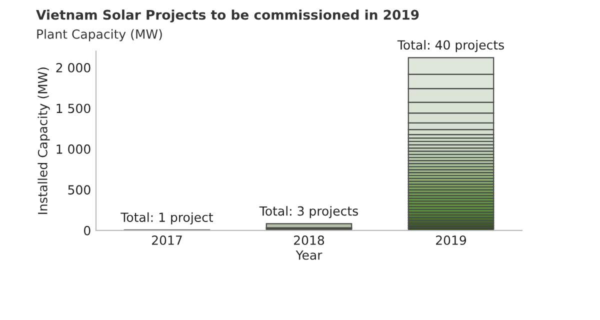  Describe the element at coordinates (167, 218) in the screenshot. I see `annotation: Total: 1 project` at that location.